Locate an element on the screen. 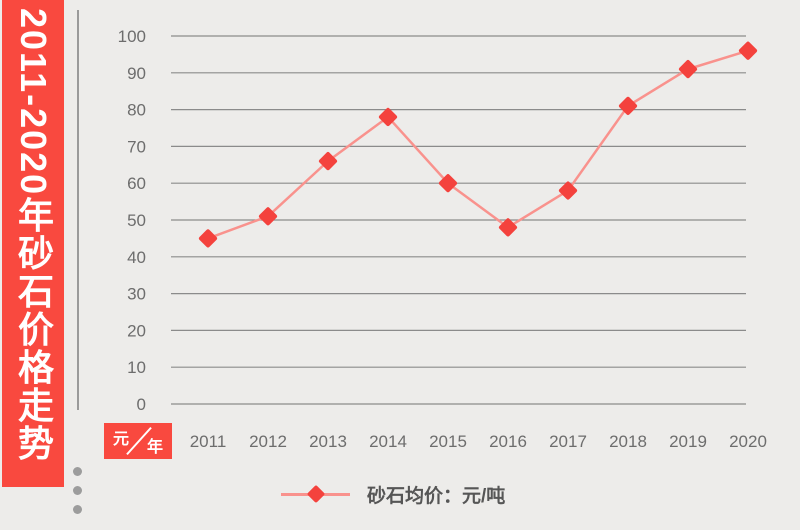  y-tick-label: 10 is located at coordinates (136, 367).